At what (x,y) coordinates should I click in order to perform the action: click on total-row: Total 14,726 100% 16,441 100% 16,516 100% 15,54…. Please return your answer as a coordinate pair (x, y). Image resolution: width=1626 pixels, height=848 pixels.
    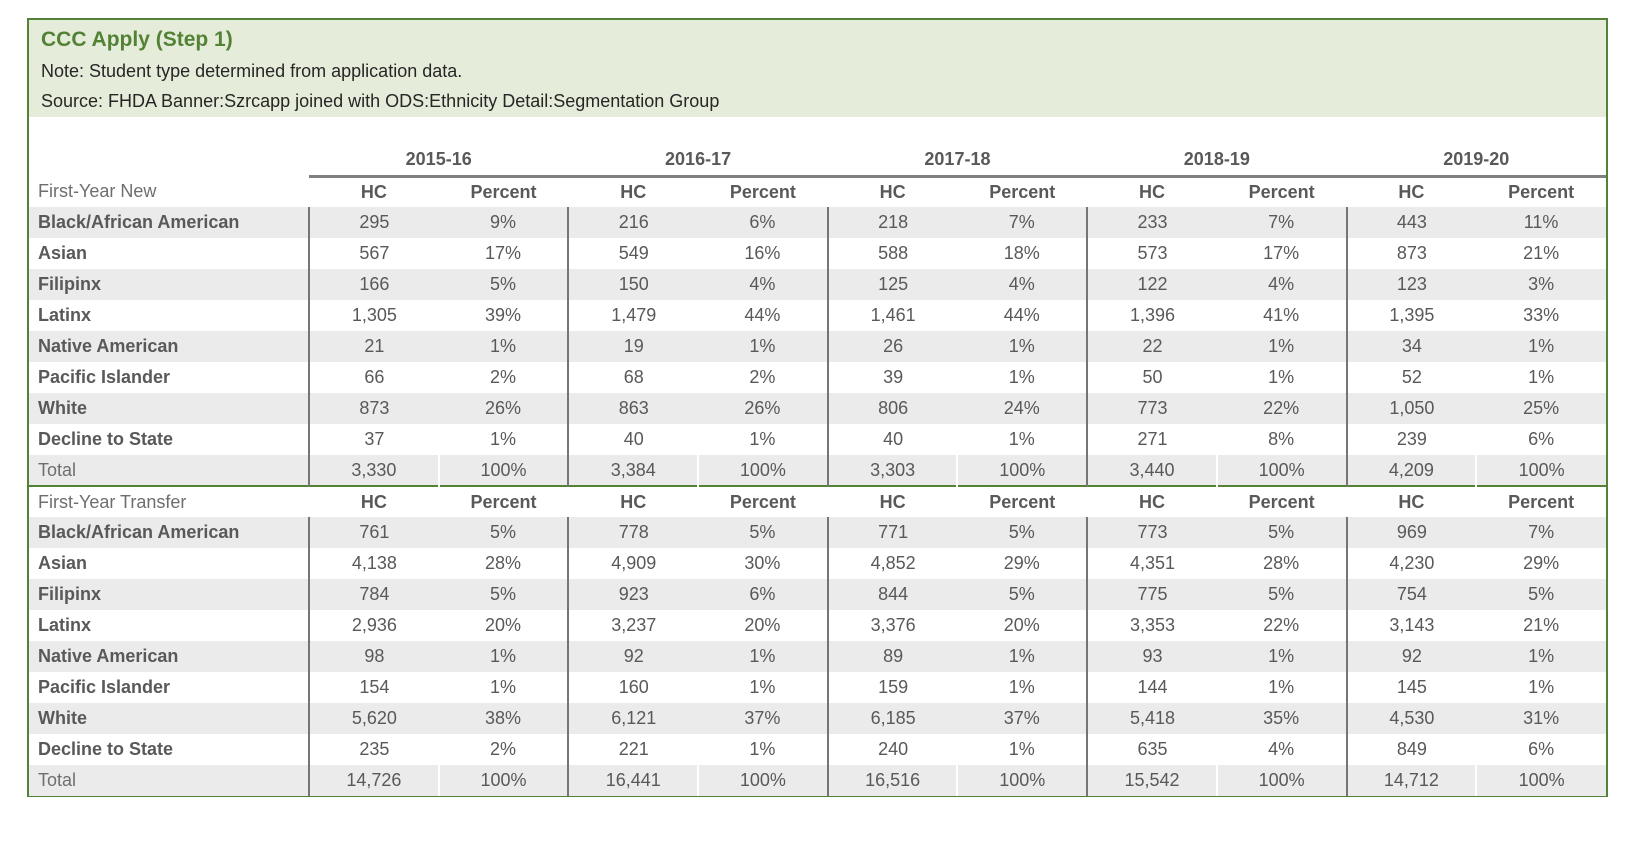
    Looking at the image, I should click on (817, 780).